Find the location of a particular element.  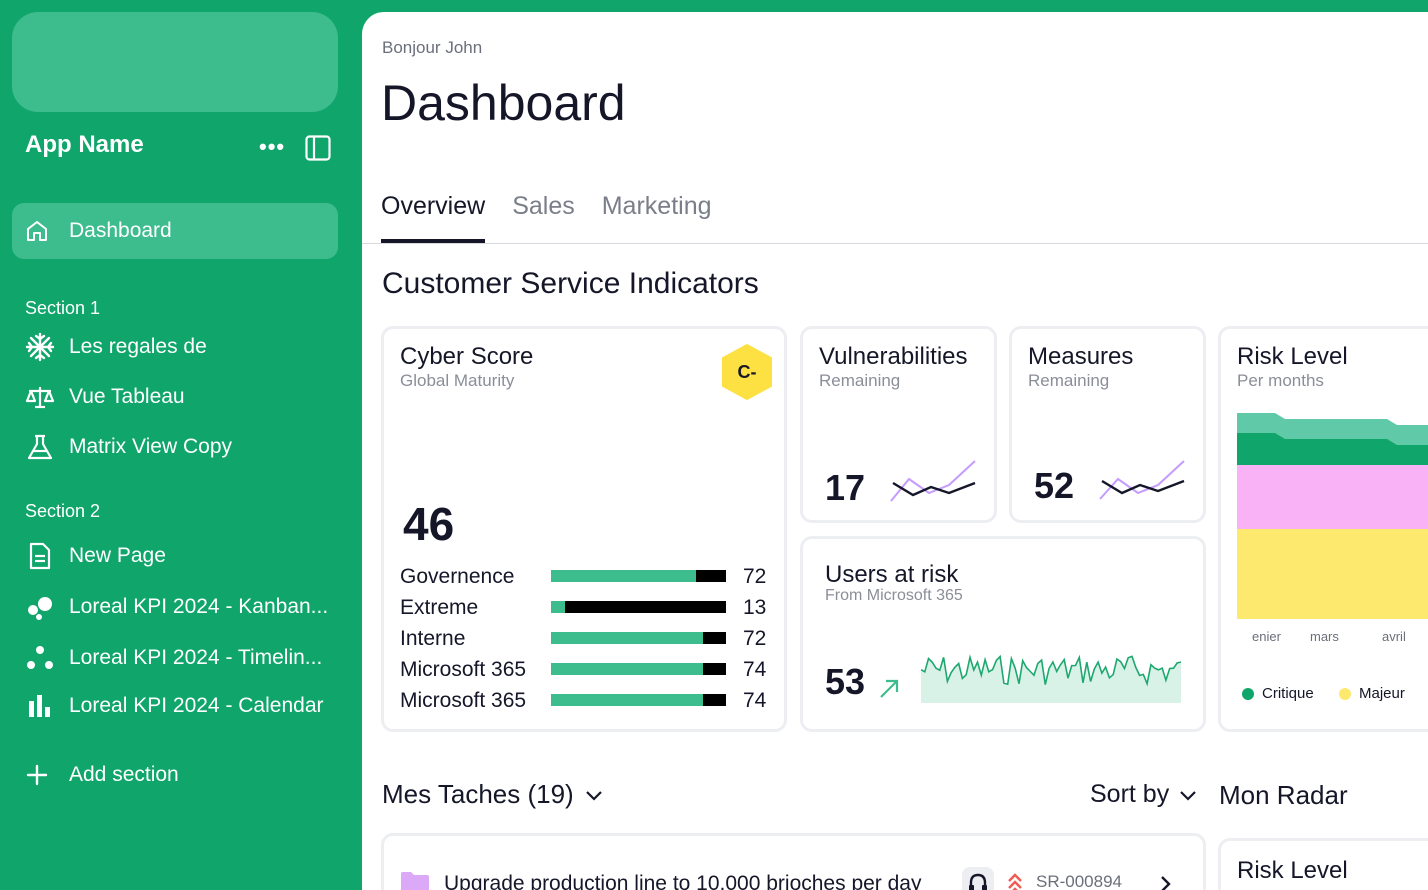

headset-icon is located at coordinates (978, 878).